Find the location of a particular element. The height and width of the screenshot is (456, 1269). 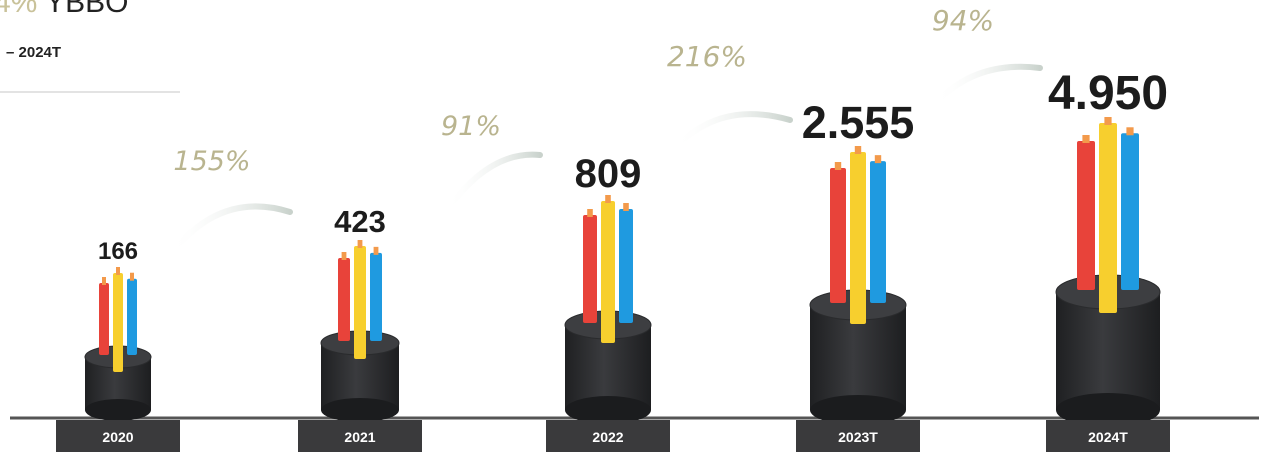

category-box-2022 is located at coordinates (608, 436).